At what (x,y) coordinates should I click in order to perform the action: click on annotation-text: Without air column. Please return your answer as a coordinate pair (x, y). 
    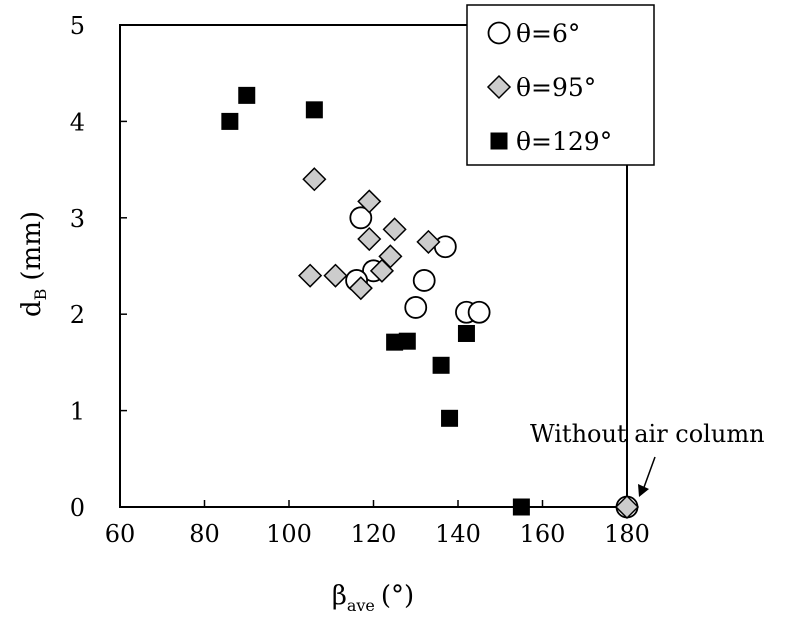
    Looking at the image, I should click on (647, 434).